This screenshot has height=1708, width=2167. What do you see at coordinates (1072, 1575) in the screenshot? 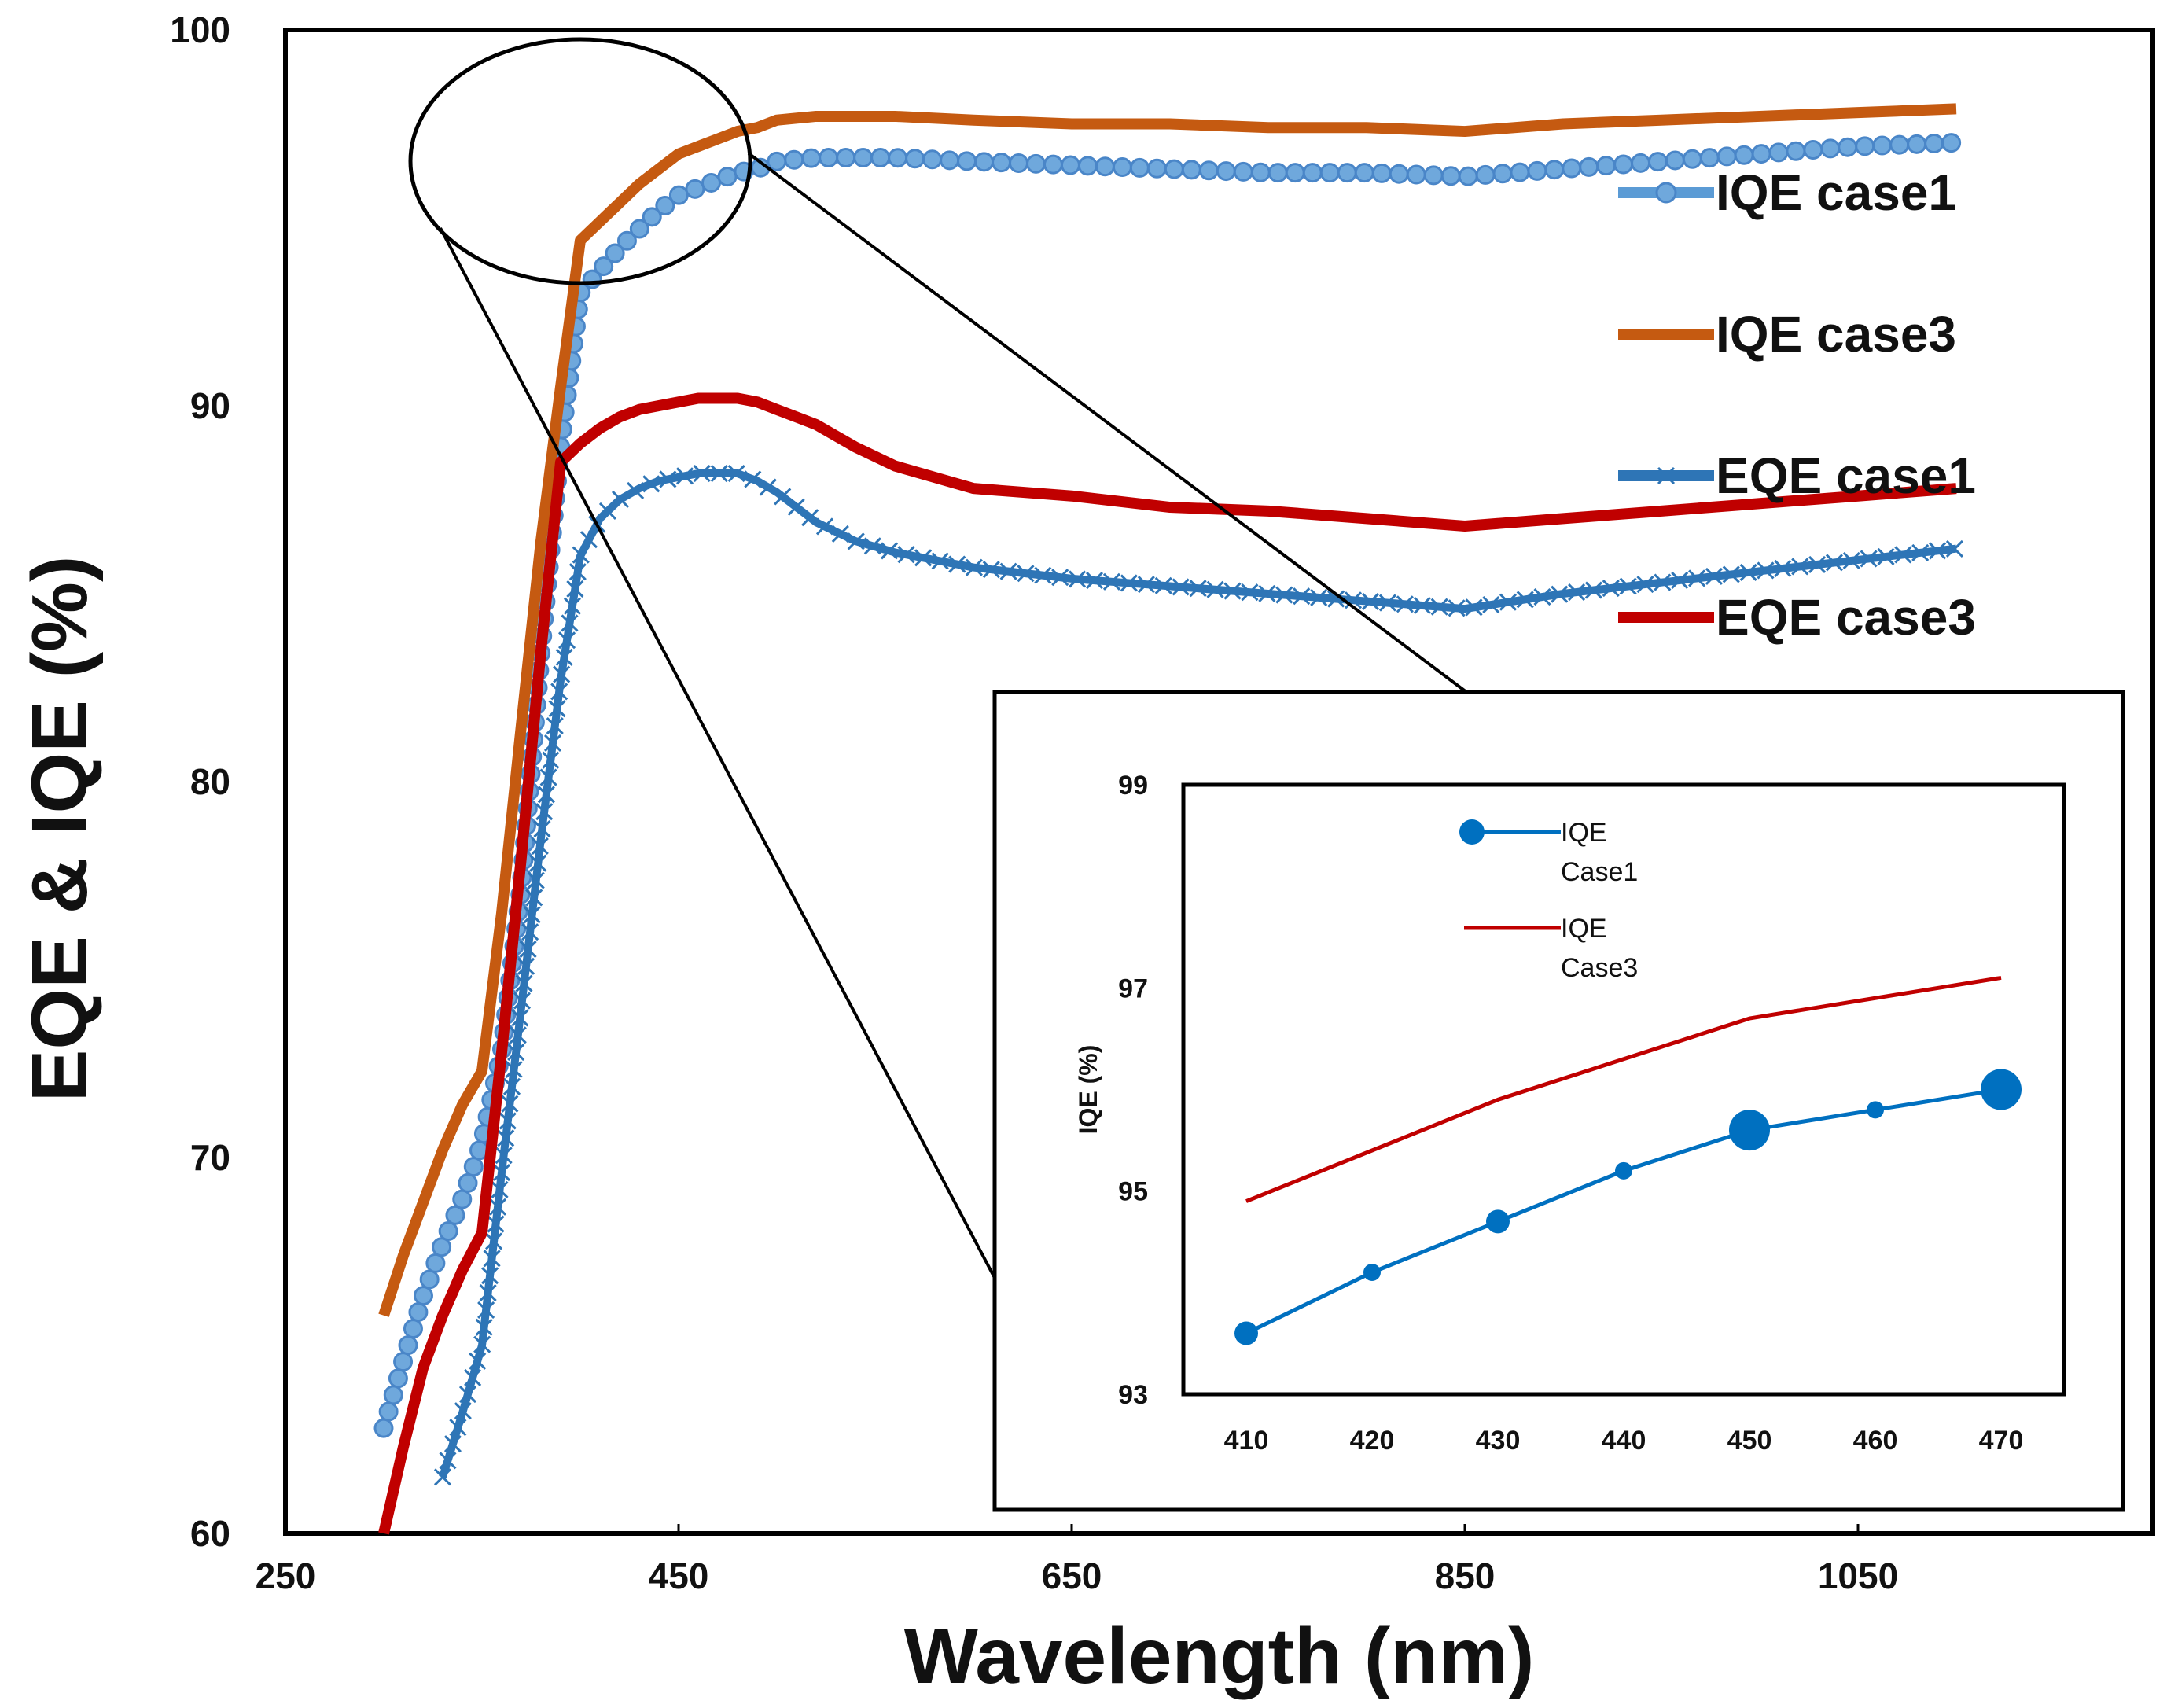
I see `main-x-tick-label: 650` at bounding box center [1072, 1575].